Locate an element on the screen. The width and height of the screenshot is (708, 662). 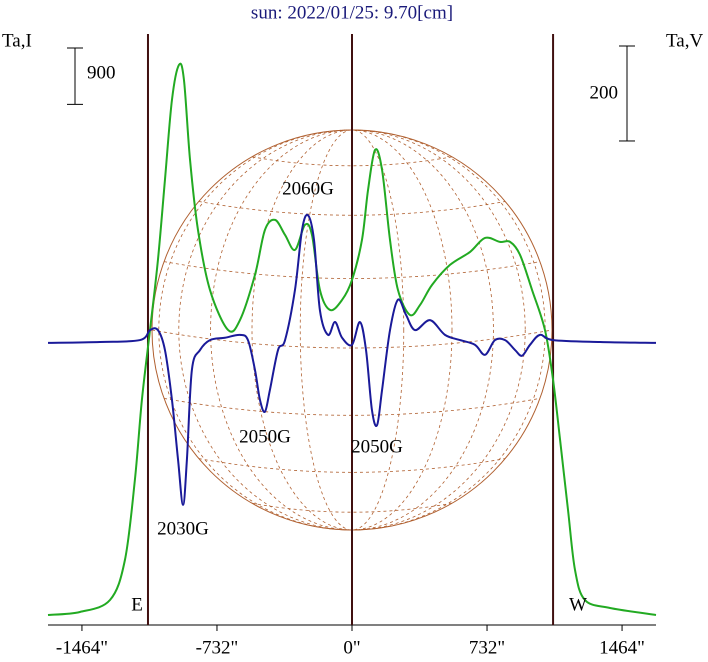
limb-label: E is located at coordinates (137, 604).